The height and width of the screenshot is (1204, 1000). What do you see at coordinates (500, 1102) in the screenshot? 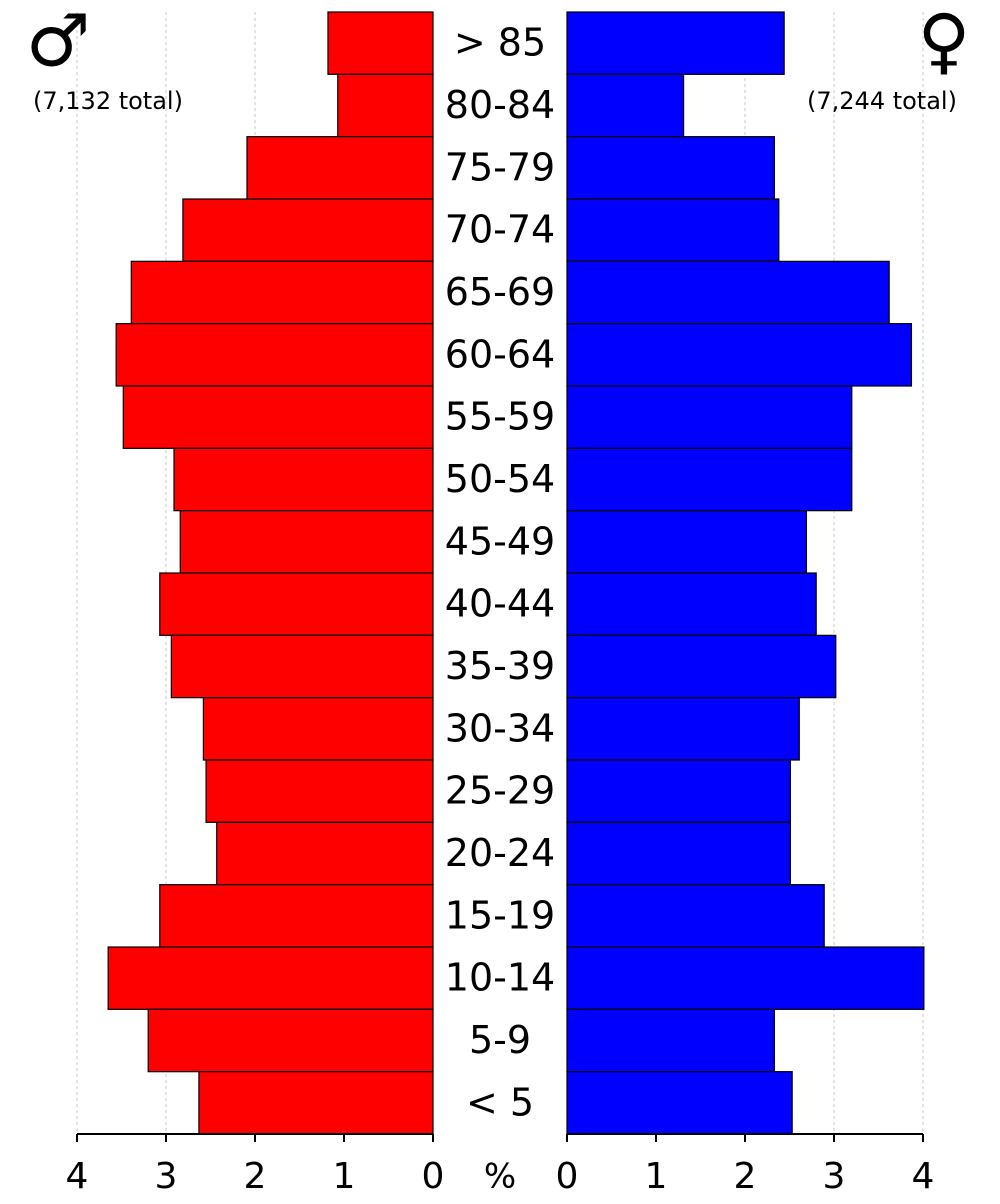
I see `category-label: < 5` at bounding box center [500, 1102].